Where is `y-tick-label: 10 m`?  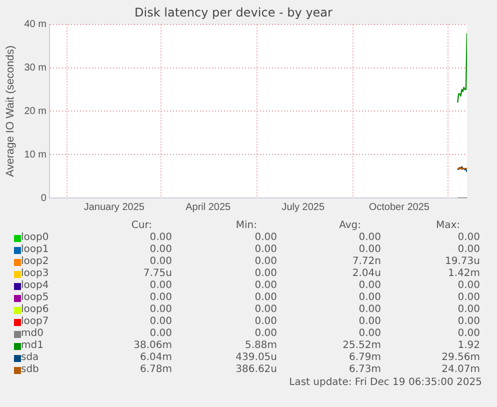
y-tick-label: 10 m is located at coordinates (35, 154).